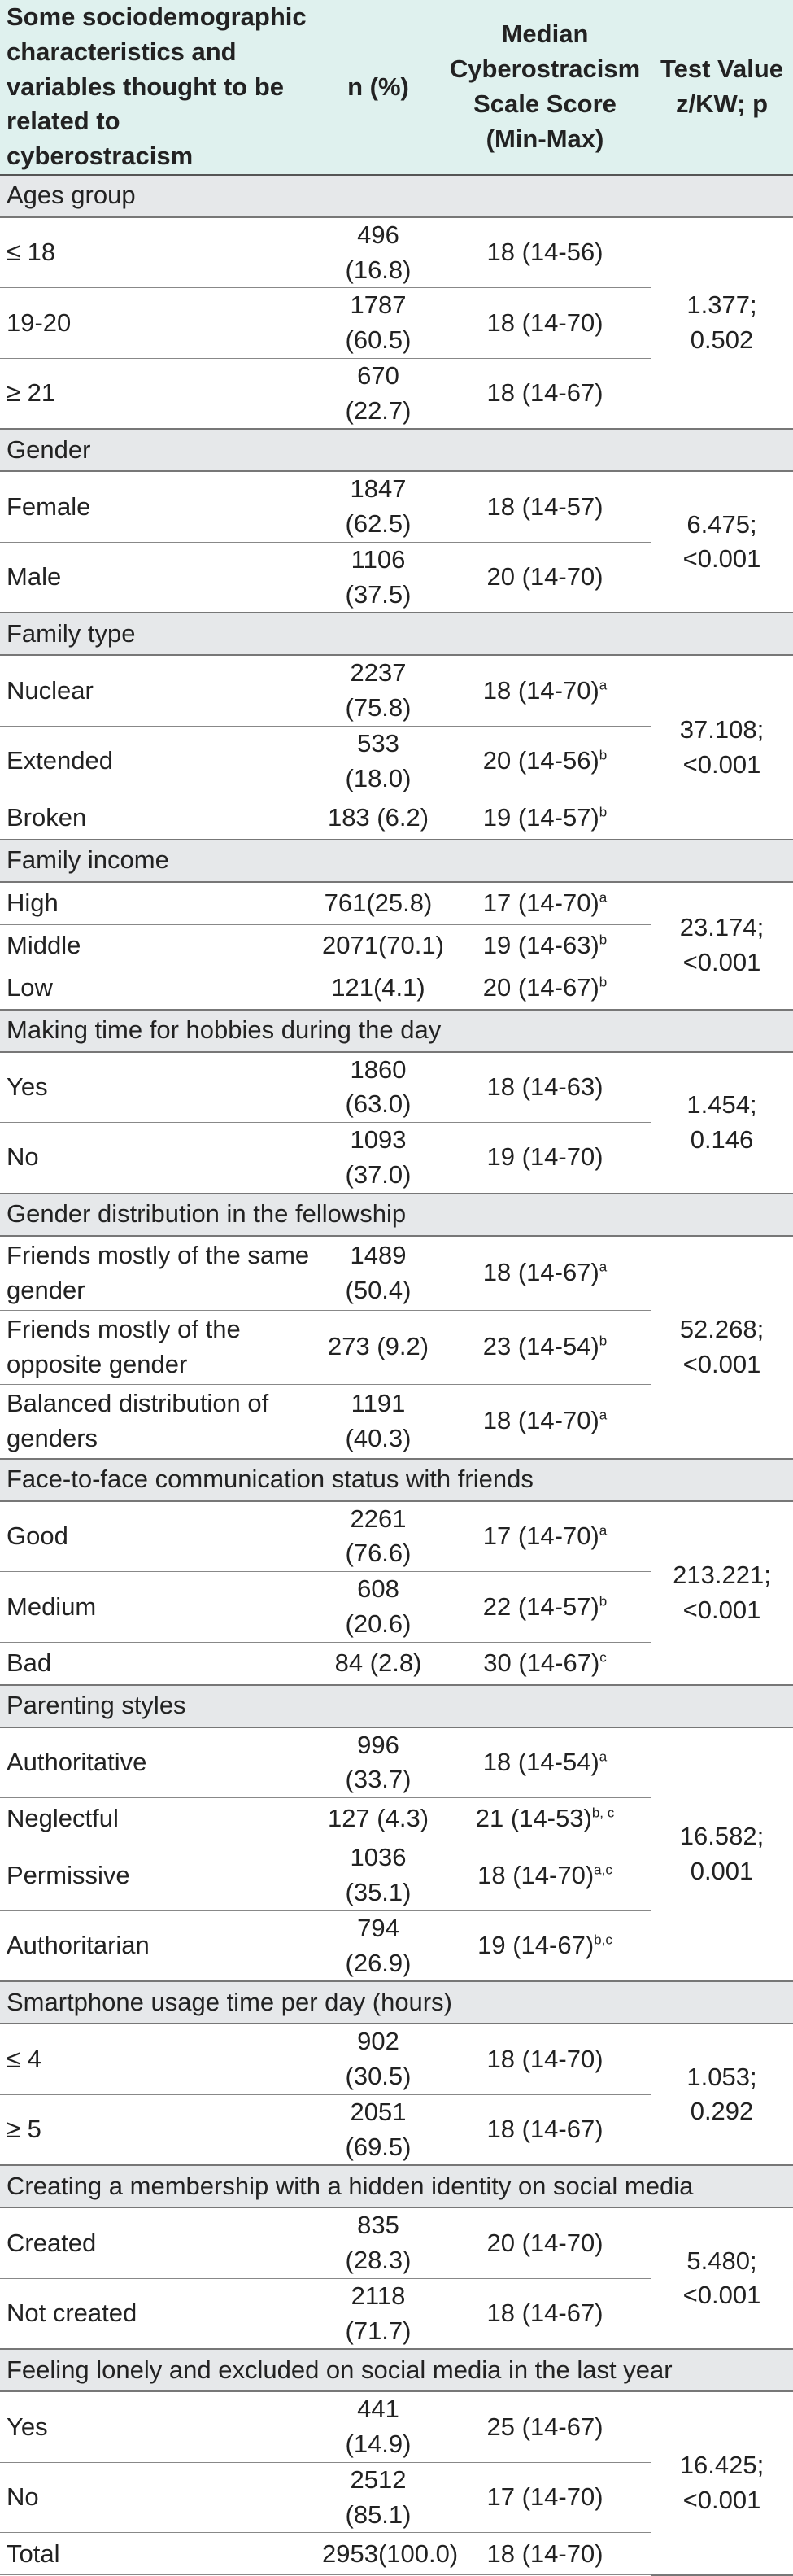 The image size is (793, 2576). What do you see at coordinates (378, 1664) in the screenshot?
I see `row-n-percent: 84 (2.8)` at bounding box center [378, 1664].